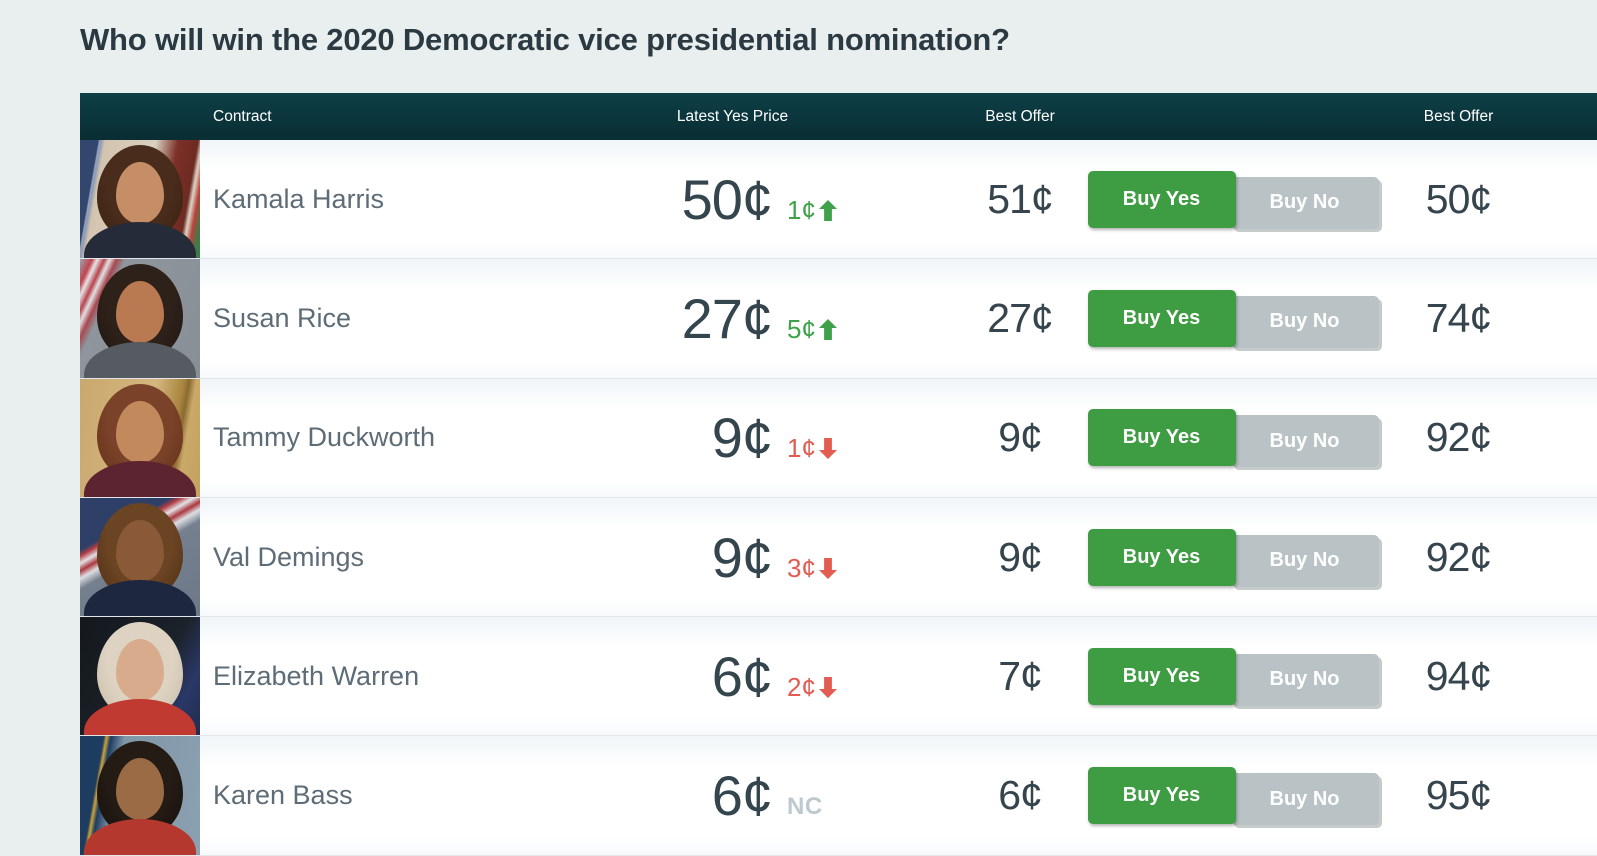  I want to click on price-change-value: 5¢, so click(801, 328).